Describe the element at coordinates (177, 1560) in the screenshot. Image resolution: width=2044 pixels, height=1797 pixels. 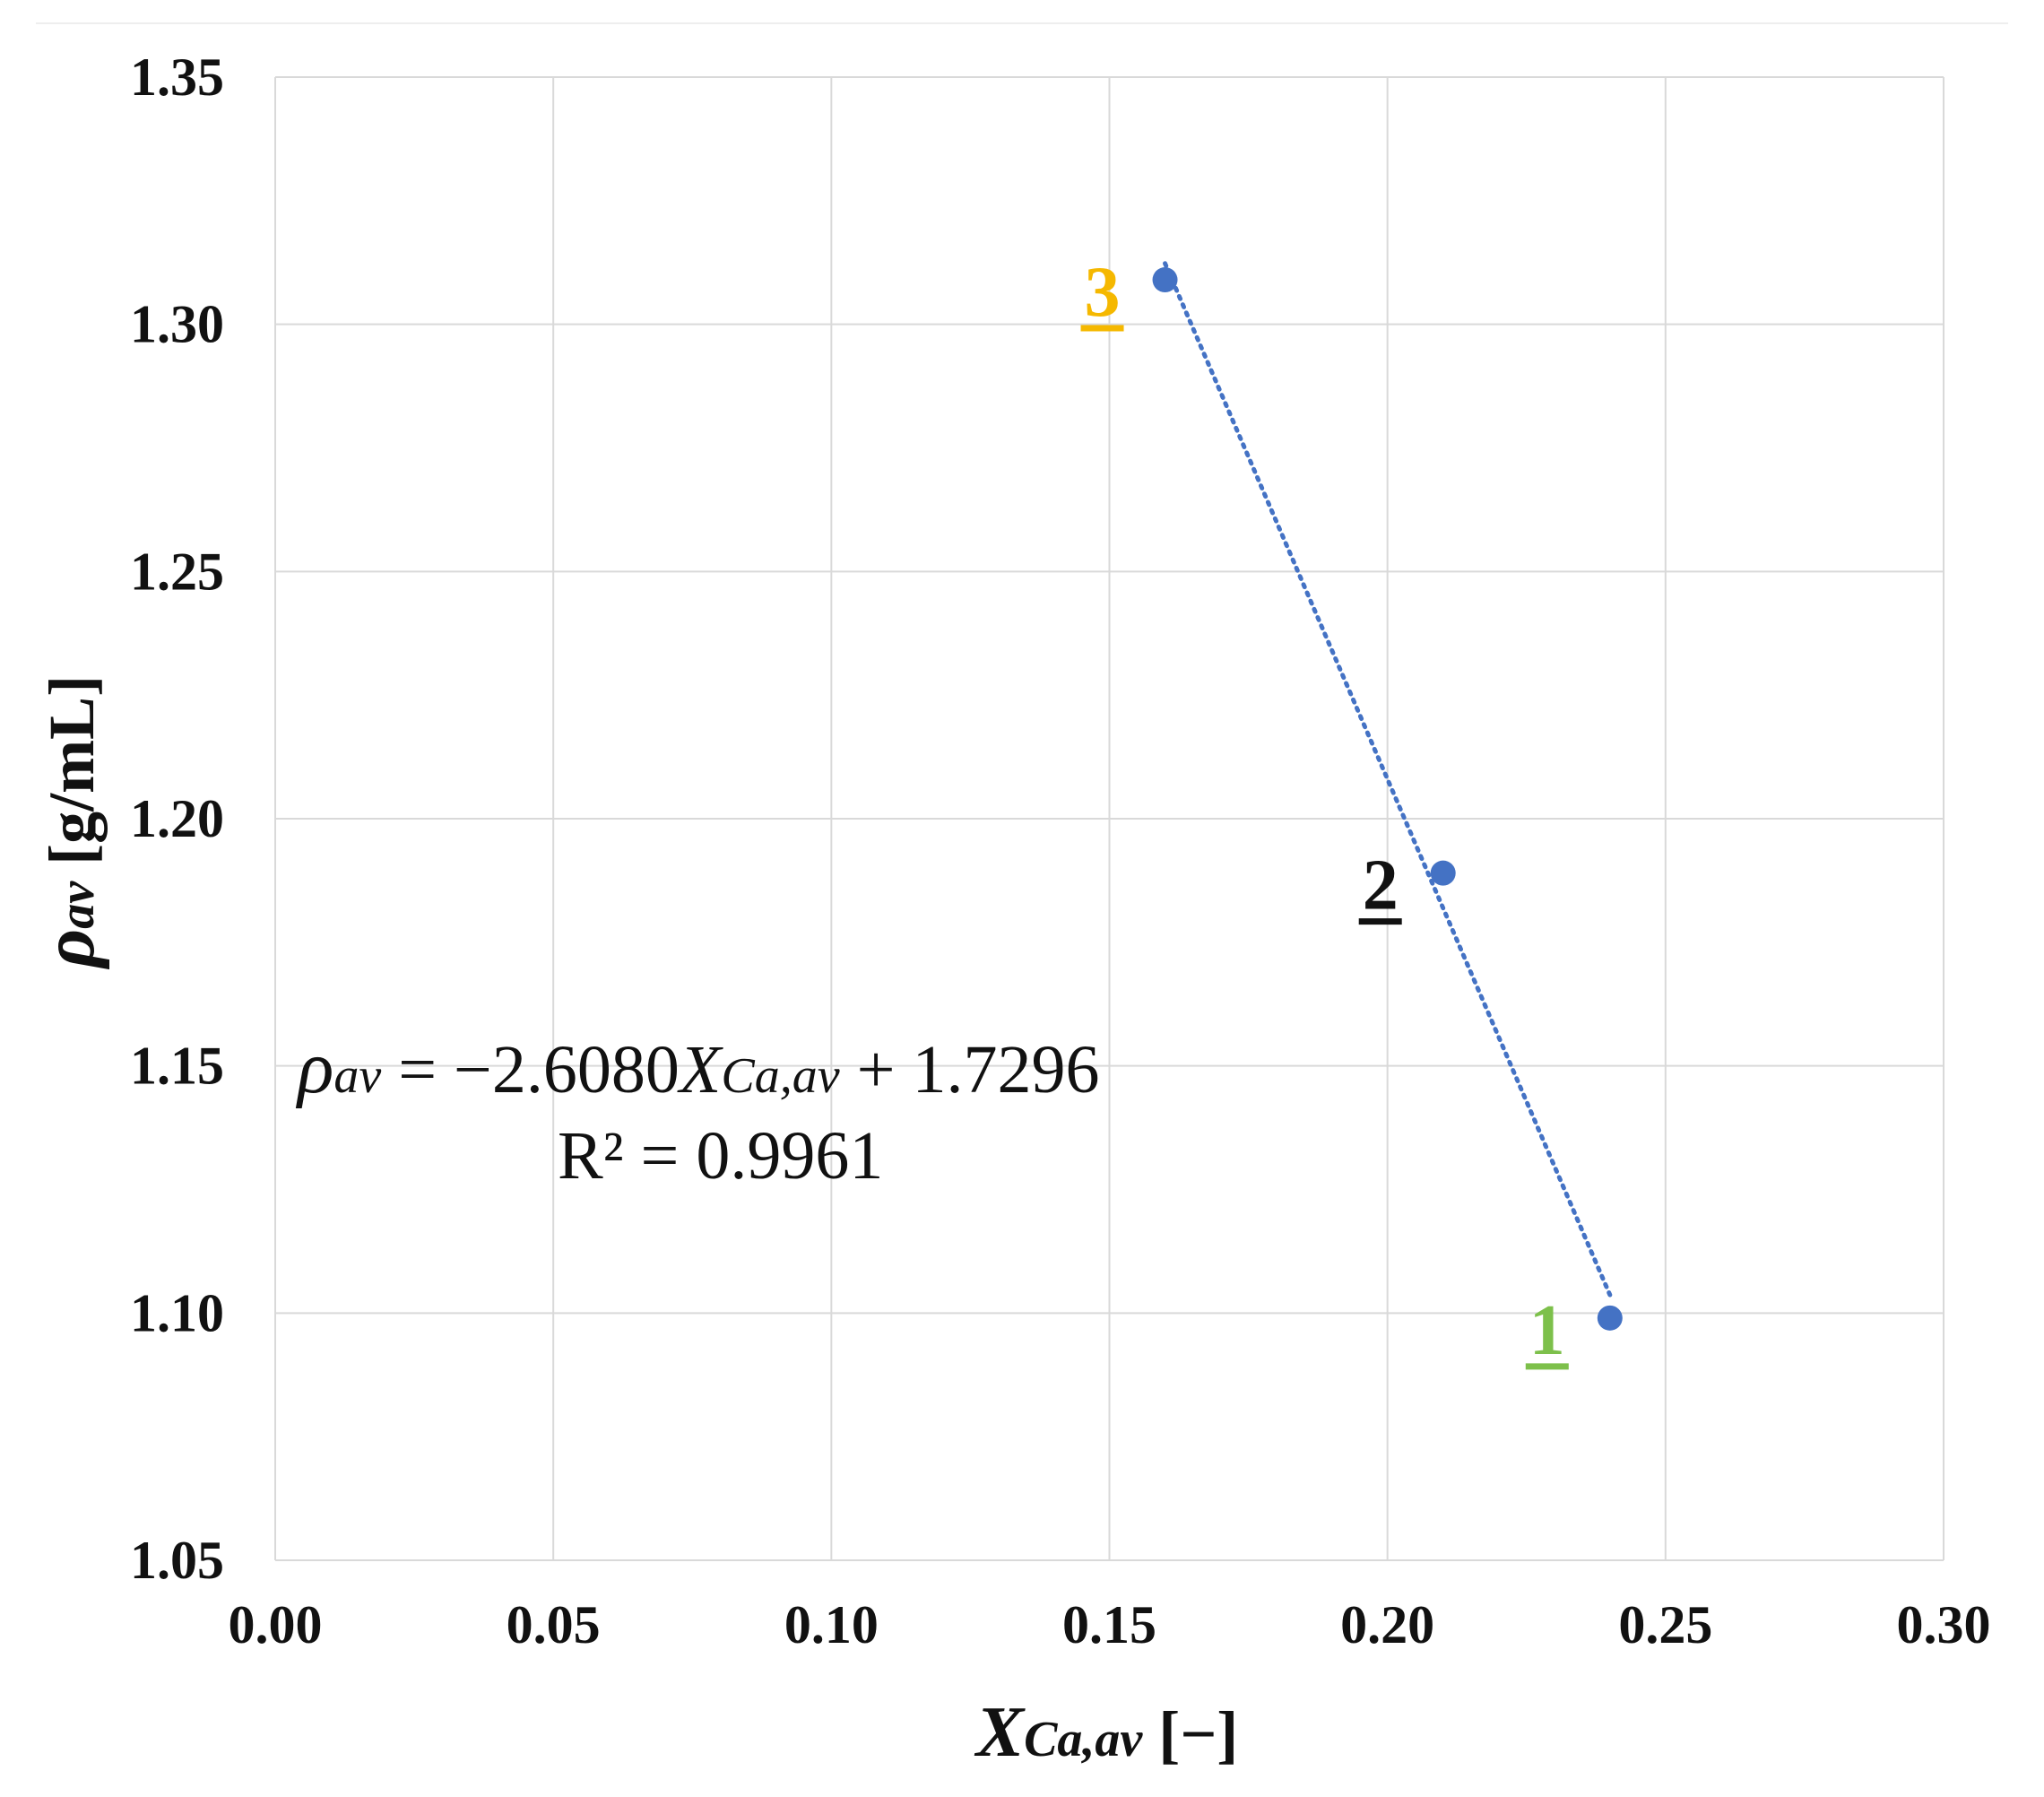
I see `y-tick-label: 1.05` at that location.